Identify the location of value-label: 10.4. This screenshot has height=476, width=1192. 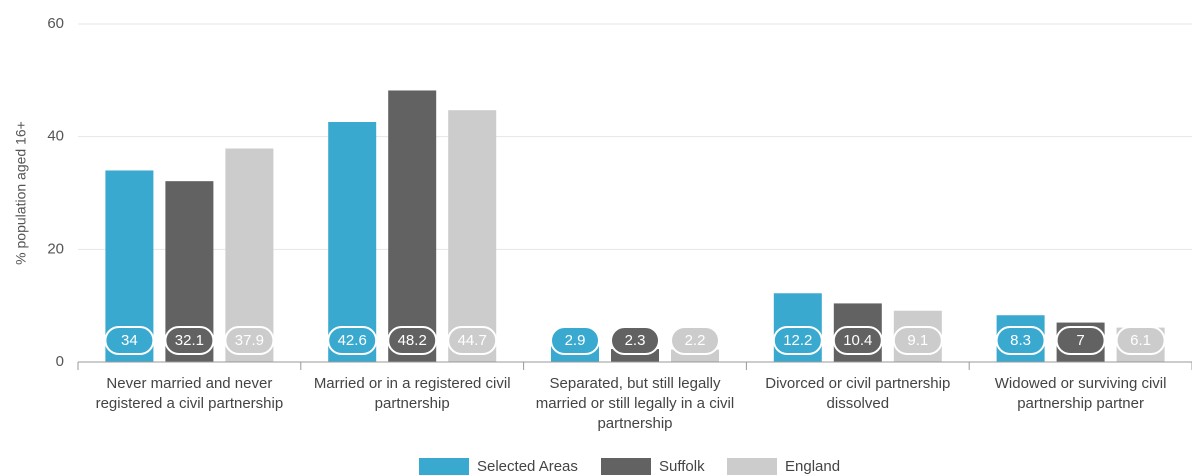
(857, 340).